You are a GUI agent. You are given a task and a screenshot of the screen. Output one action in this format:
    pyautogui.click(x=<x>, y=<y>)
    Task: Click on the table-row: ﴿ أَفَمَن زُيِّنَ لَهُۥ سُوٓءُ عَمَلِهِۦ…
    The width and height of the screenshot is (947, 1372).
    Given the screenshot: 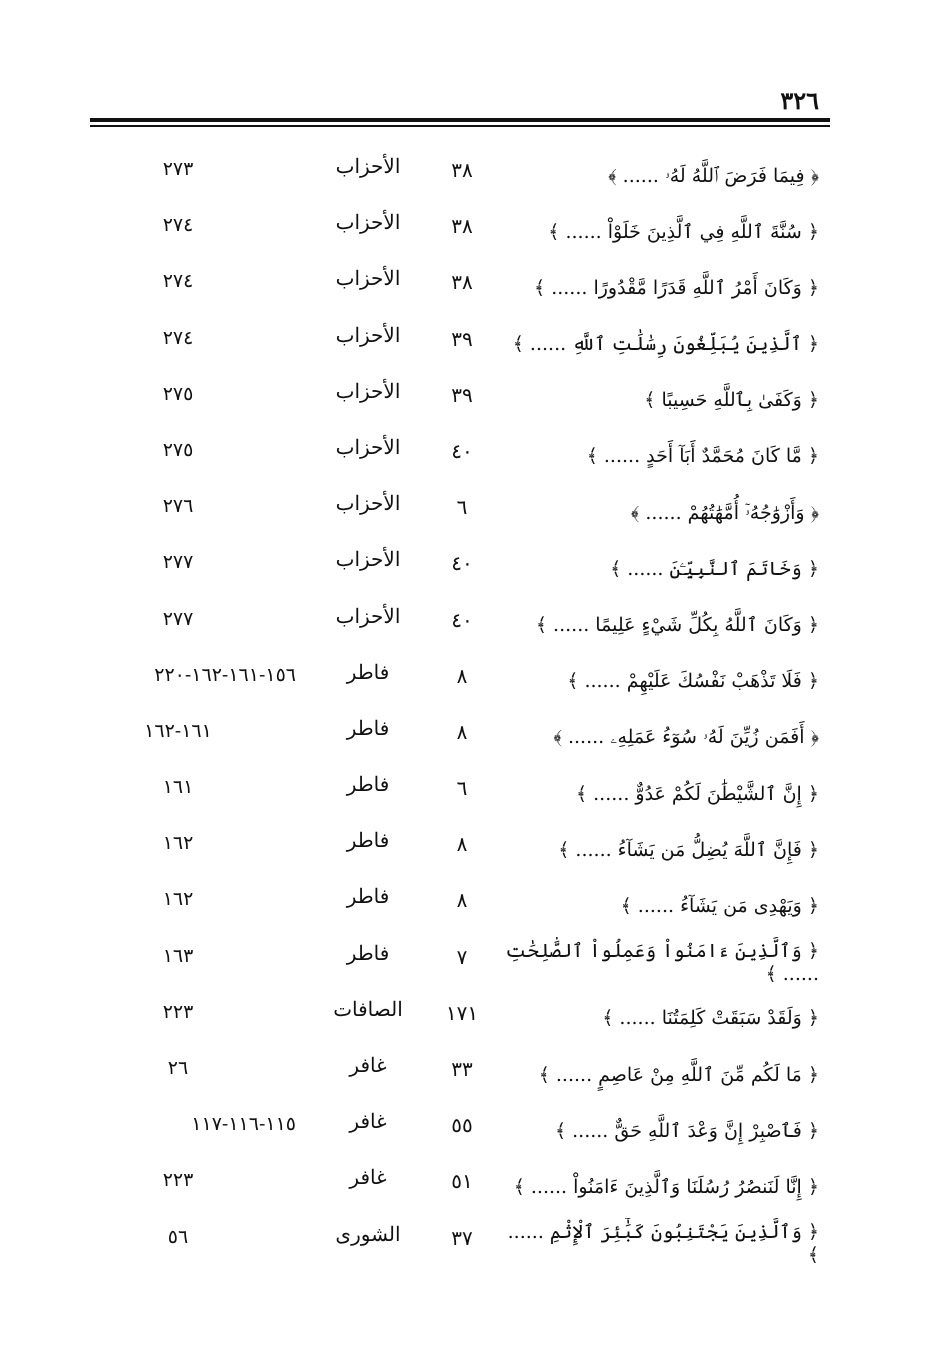 What is the action you would take?
    pyautogui.click(x=473, y=738)
    